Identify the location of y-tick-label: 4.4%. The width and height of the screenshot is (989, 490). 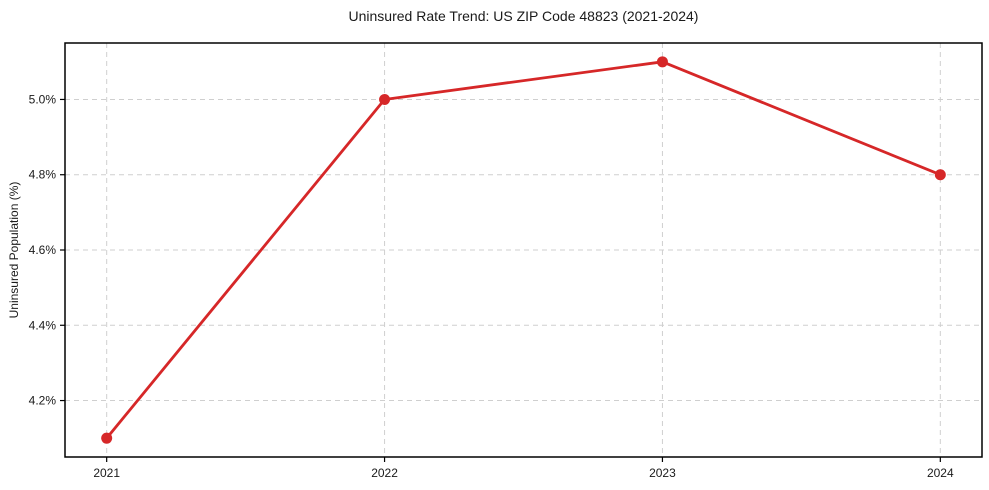
(43, 325).